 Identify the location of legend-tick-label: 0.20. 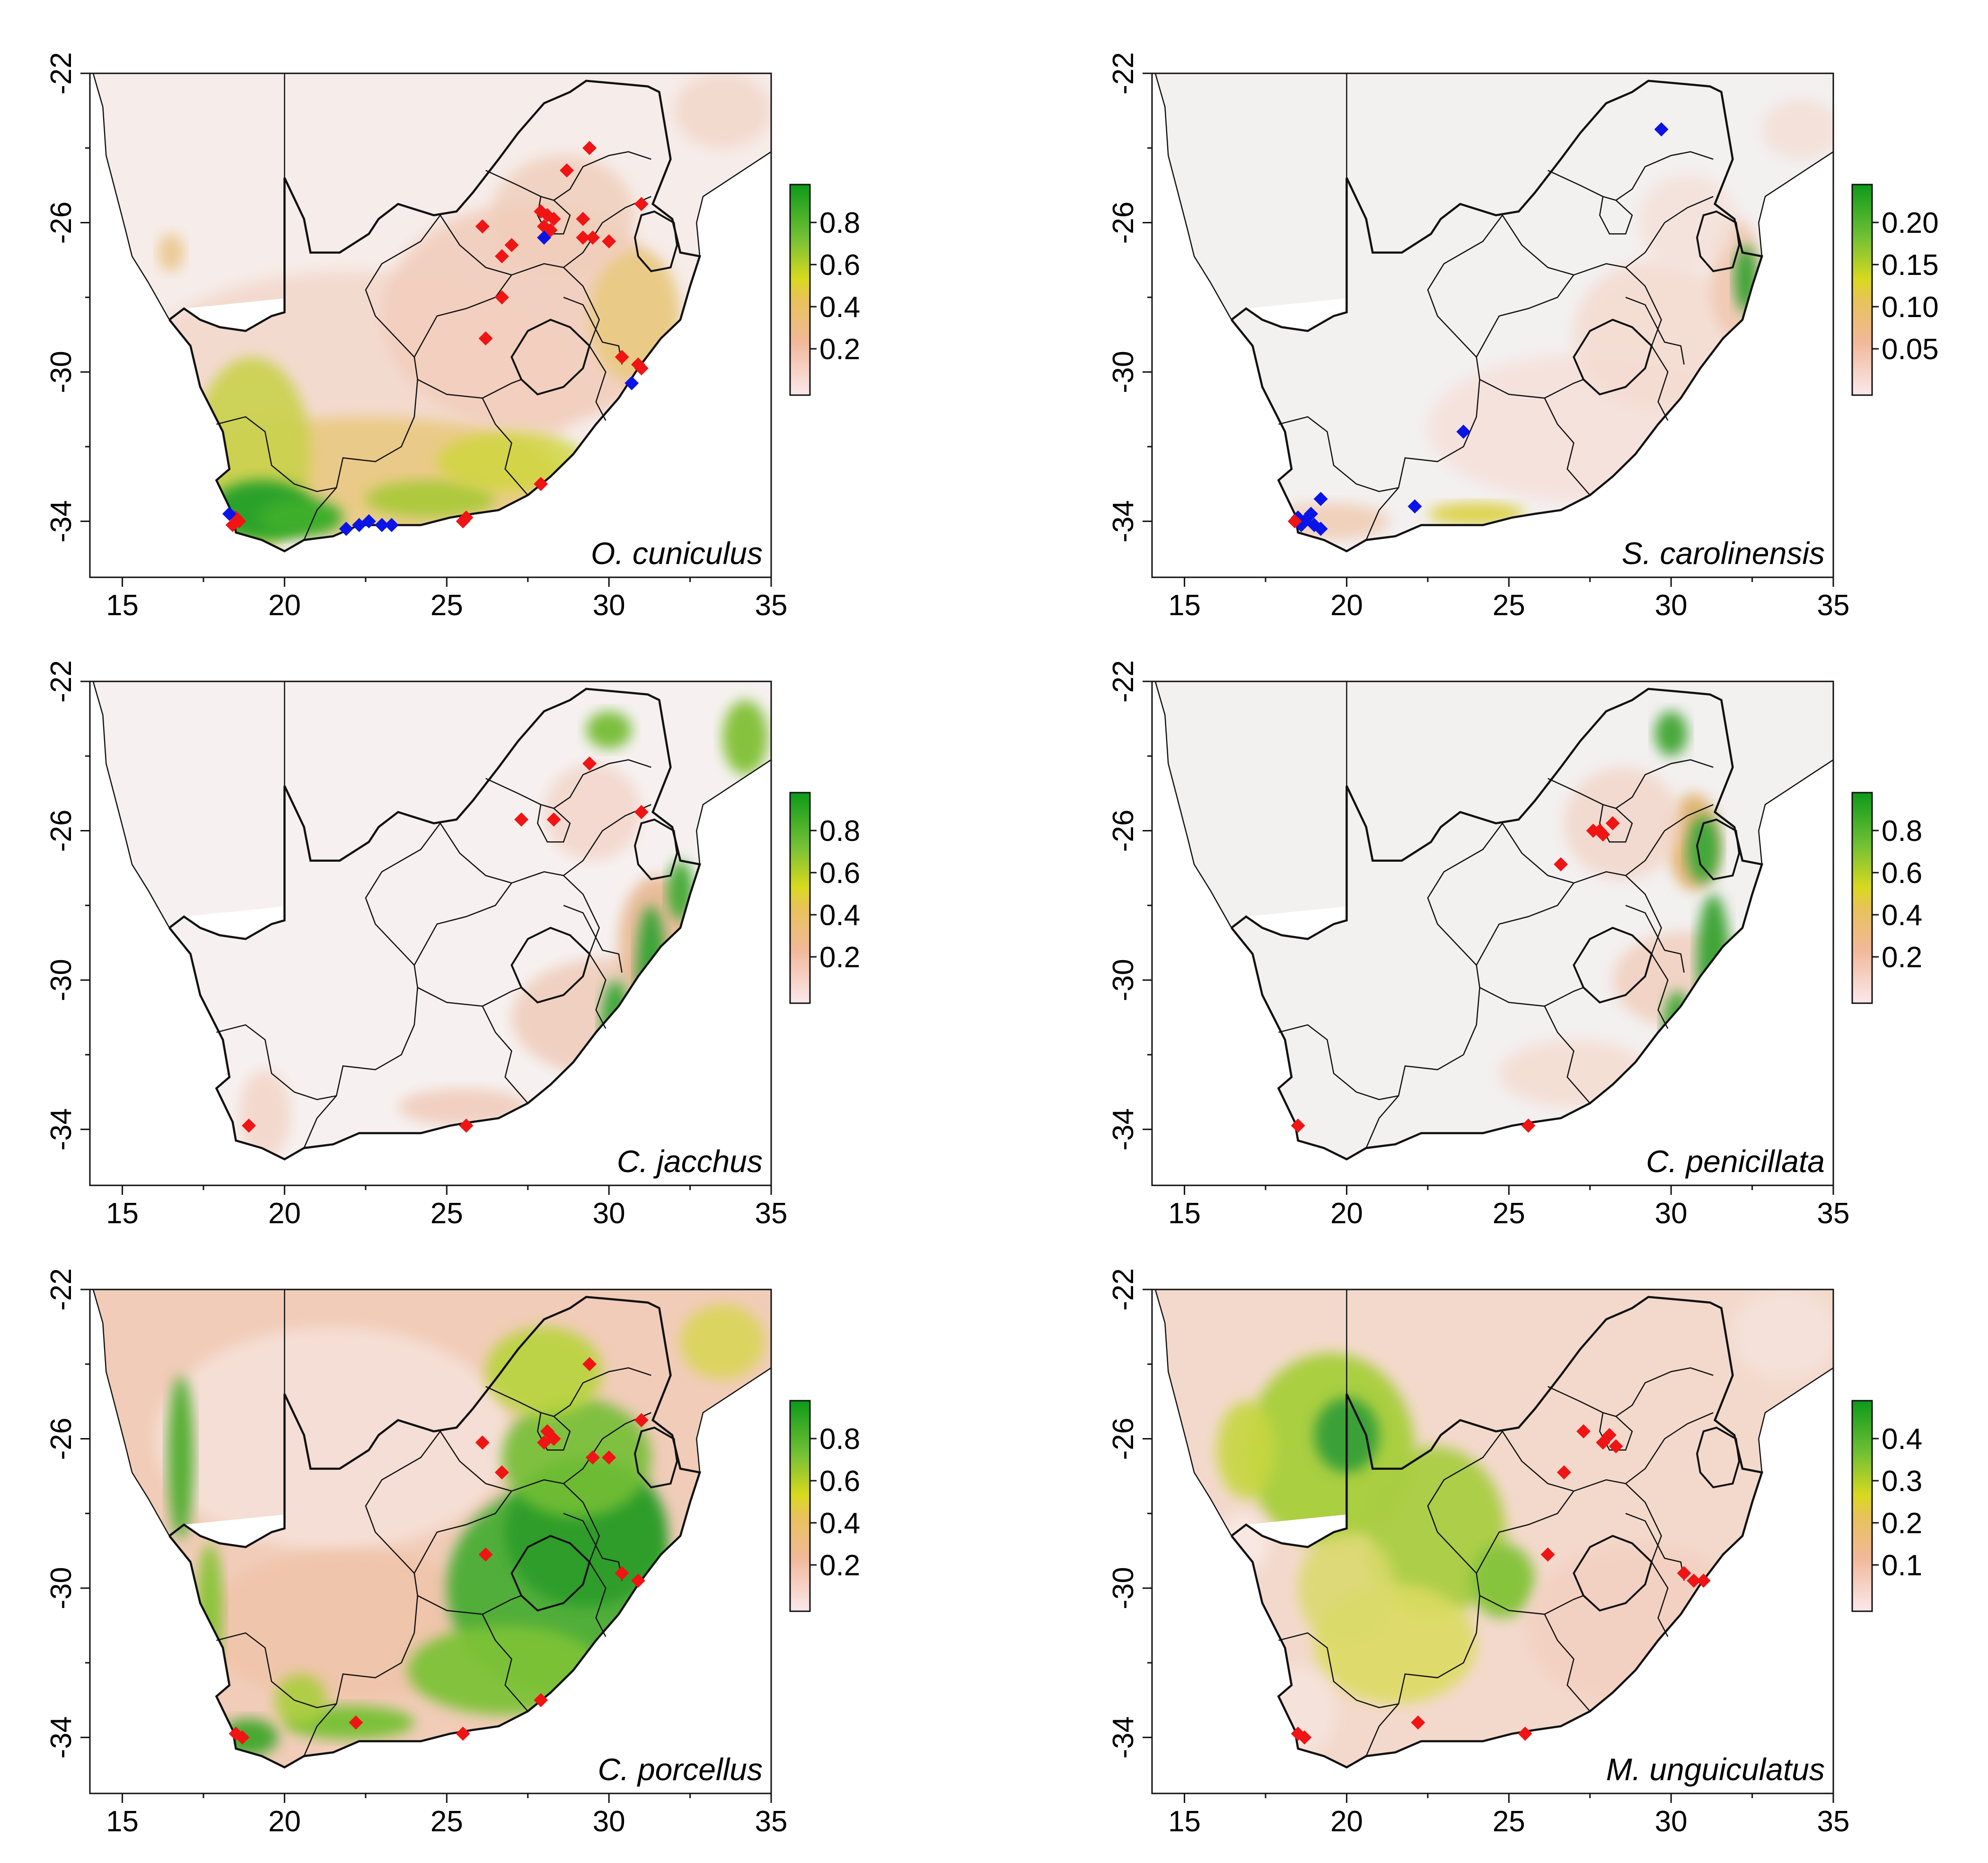
(1910, 223).